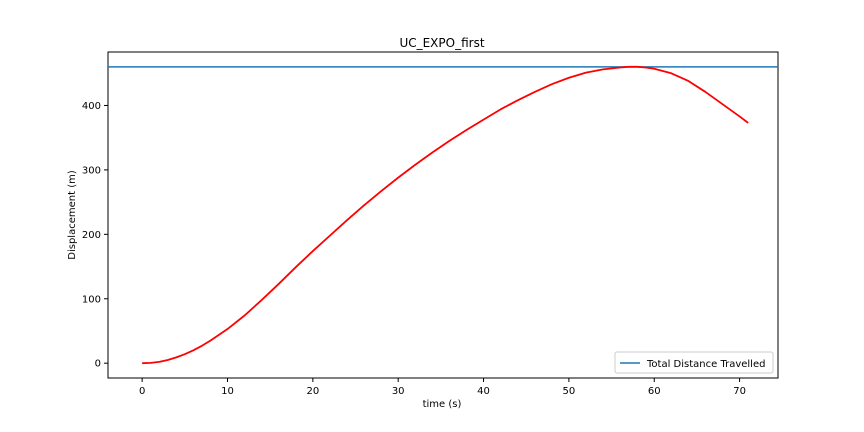 The width and height of the screenshot is (864, 432). What do you see at coordinates (654, 391) in the screenshot?
I see `x-tick-label: 60` at bounding box center [654, 391].